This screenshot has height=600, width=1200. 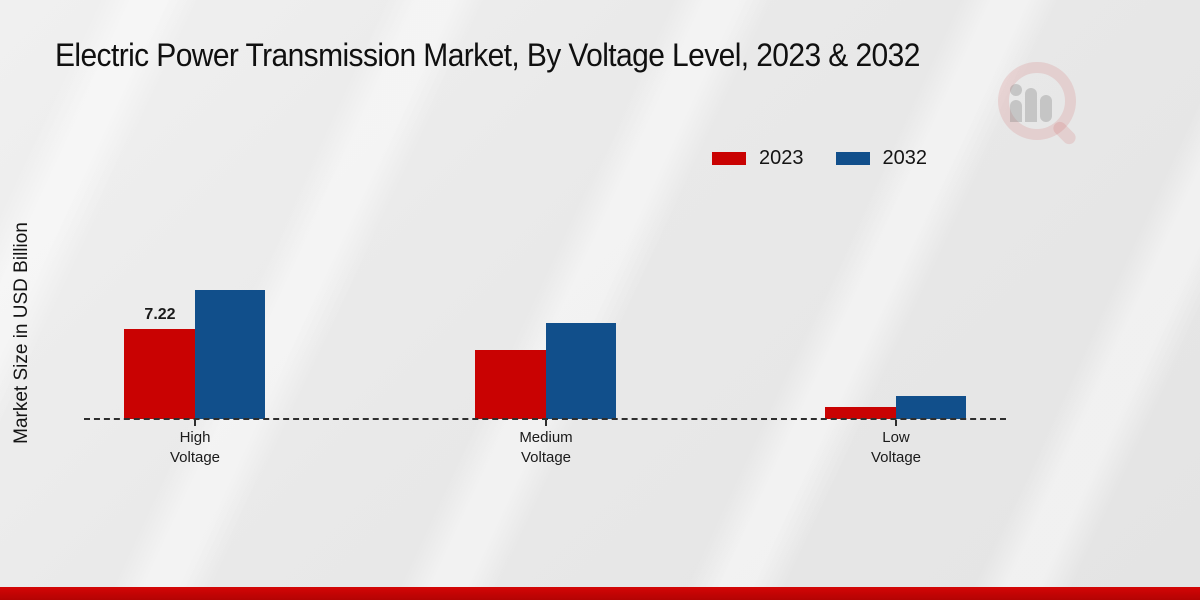 What do you see at coordinates (600, 593) in the screenshot?
I see `footer-accent-bar` at bounding box center [600, 593].